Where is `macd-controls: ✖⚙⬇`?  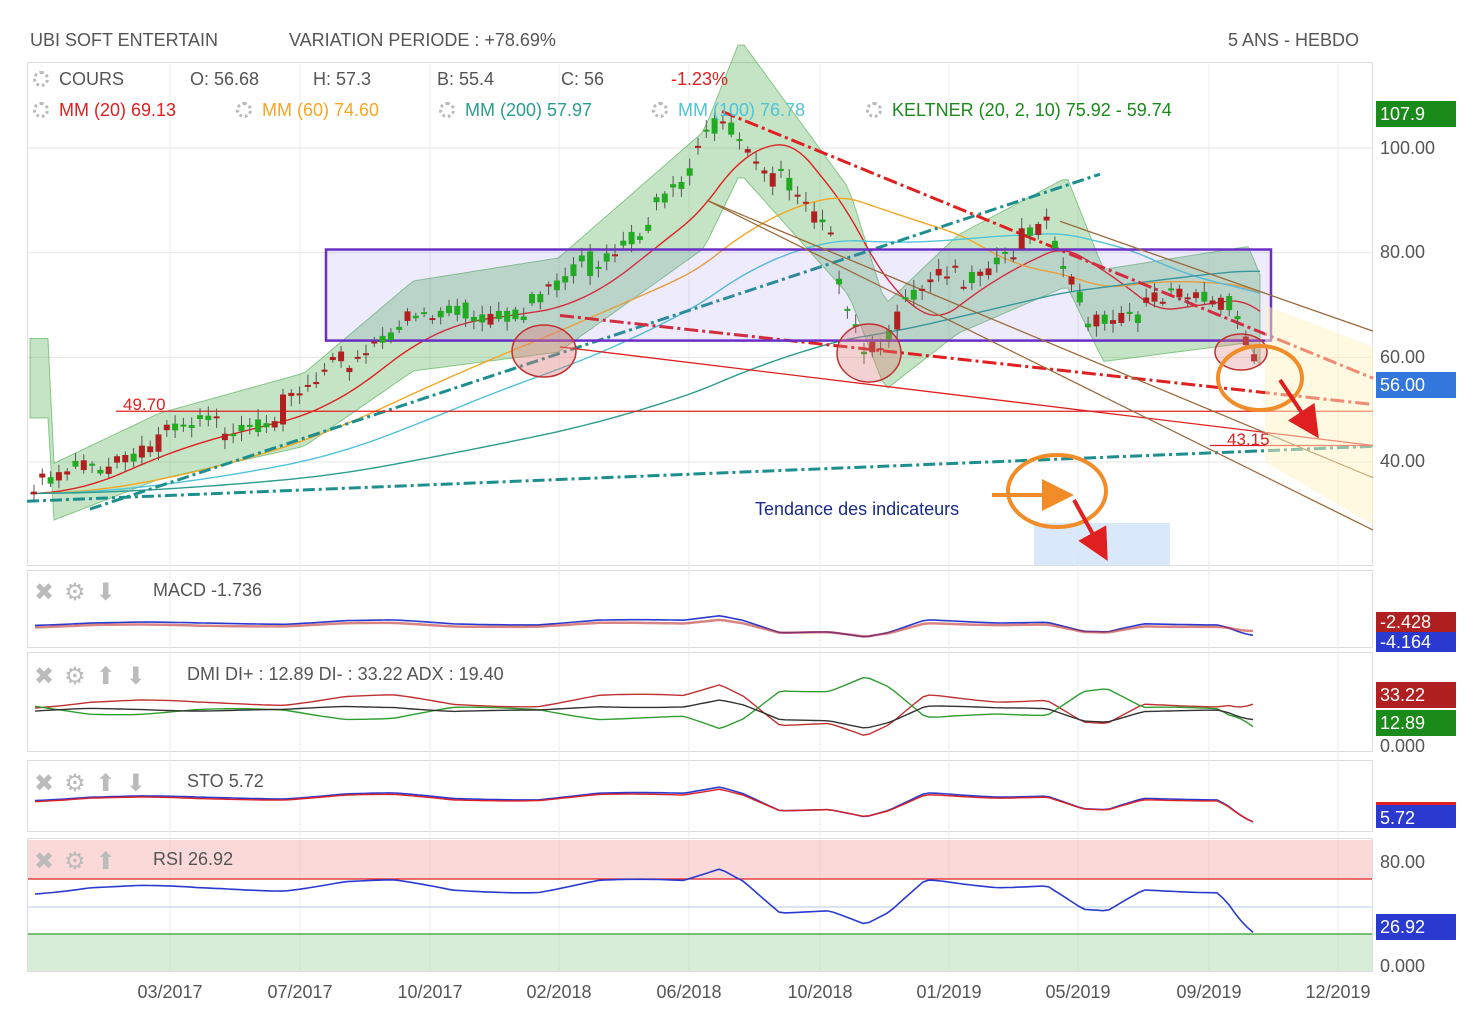
macd-controls: ✖⚙⬇ is located at coordinates (80, 592).